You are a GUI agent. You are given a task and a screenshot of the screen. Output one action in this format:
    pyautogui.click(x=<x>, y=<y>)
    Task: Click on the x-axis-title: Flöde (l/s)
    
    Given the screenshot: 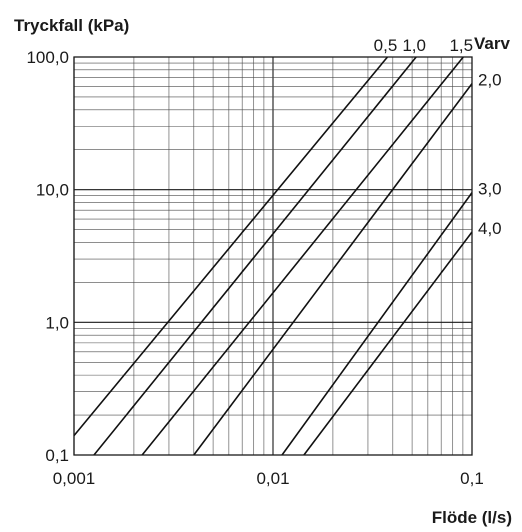 What is the action you would take?
    pyautogui.click(x=472, y=517)
    